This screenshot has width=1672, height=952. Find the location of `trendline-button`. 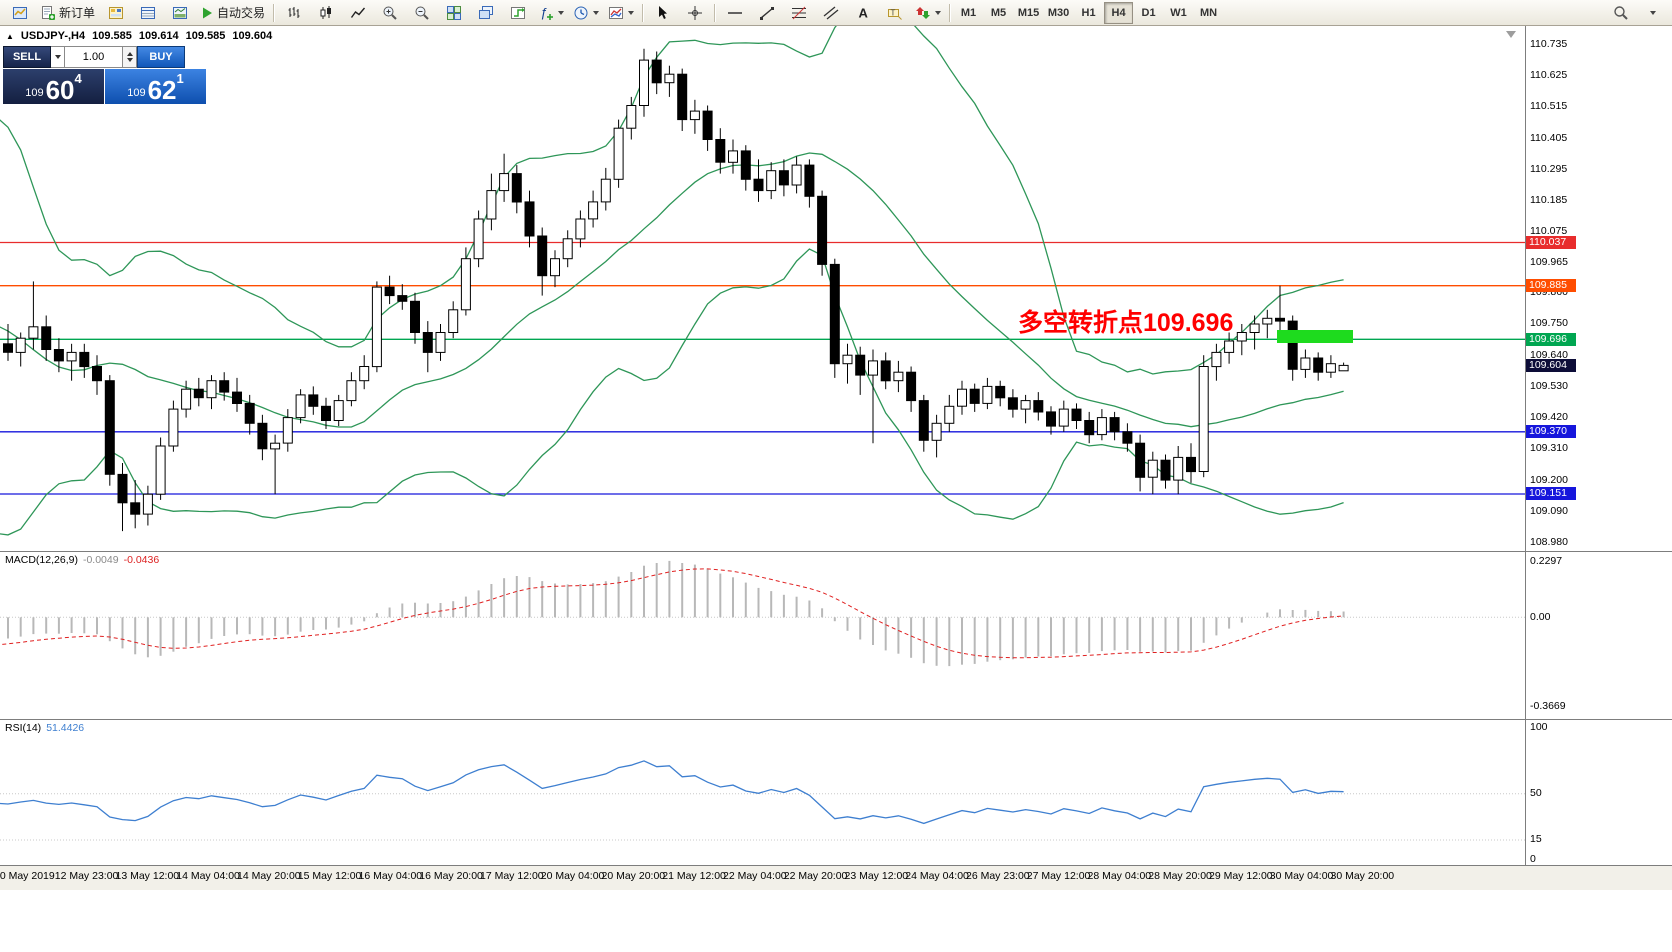

trendline-button is located at coordinates (766, 13).